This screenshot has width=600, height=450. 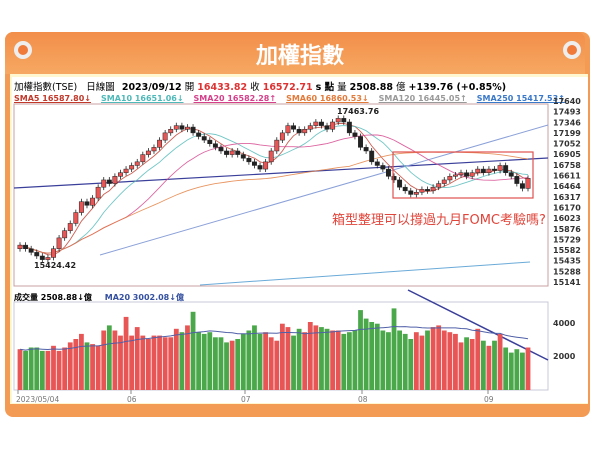 I want to click on vol-label: 量, so click(x=342, y=87).